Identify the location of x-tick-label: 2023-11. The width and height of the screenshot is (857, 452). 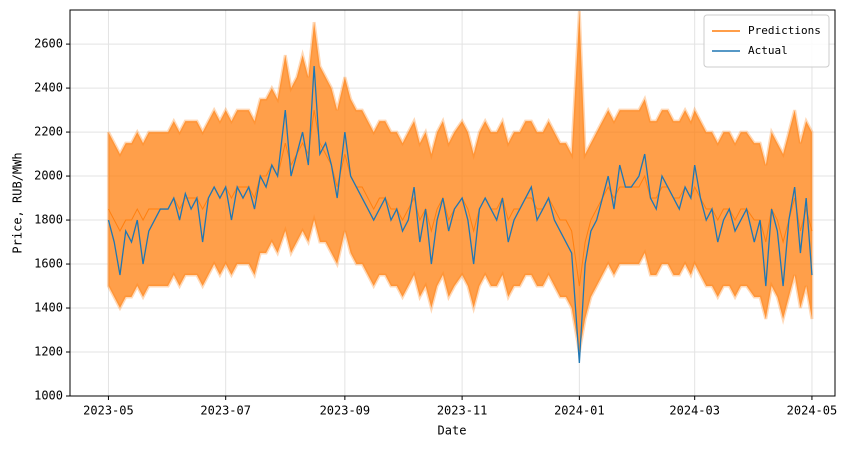
(462, 411).